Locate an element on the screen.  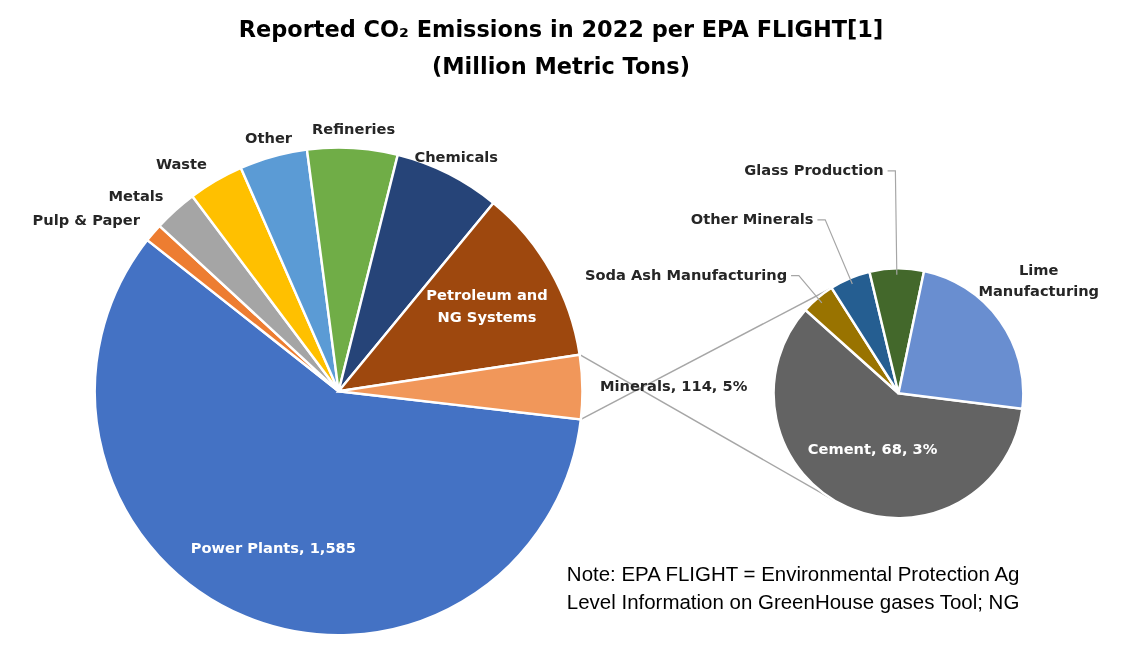
slice-label: Cement, 68, 3% is located at coordinates (872, 449).